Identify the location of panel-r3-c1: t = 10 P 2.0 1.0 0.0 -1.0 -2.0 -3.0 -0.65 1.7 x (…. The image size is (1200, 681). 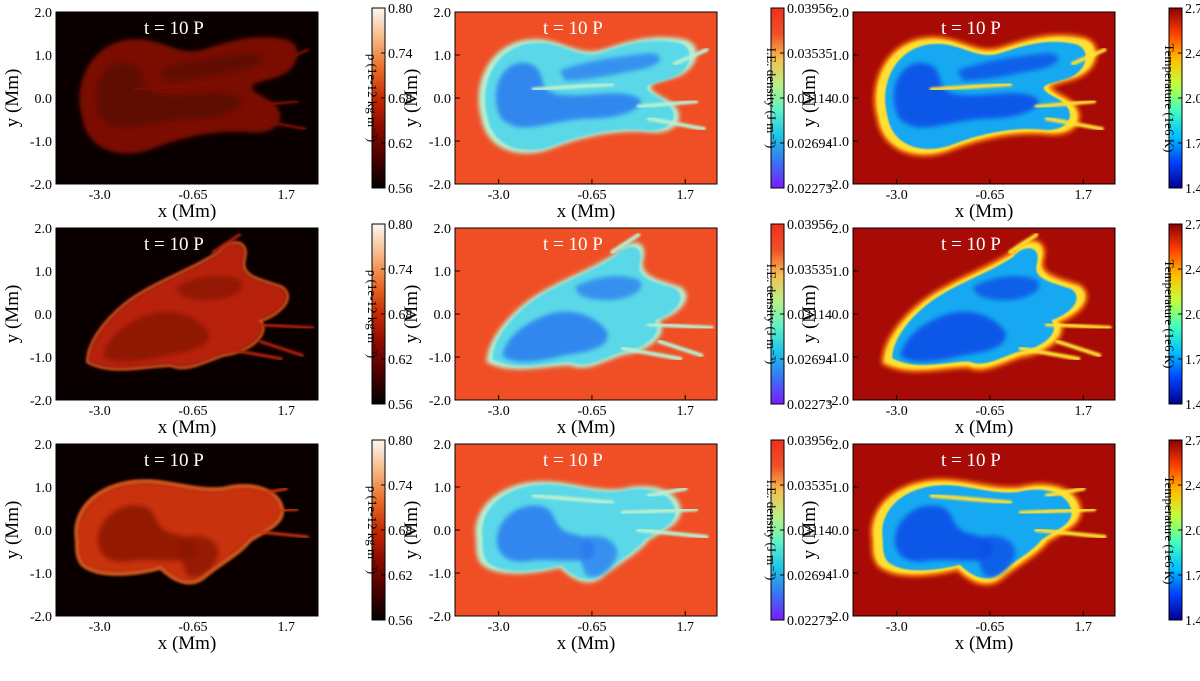
(207, 544).